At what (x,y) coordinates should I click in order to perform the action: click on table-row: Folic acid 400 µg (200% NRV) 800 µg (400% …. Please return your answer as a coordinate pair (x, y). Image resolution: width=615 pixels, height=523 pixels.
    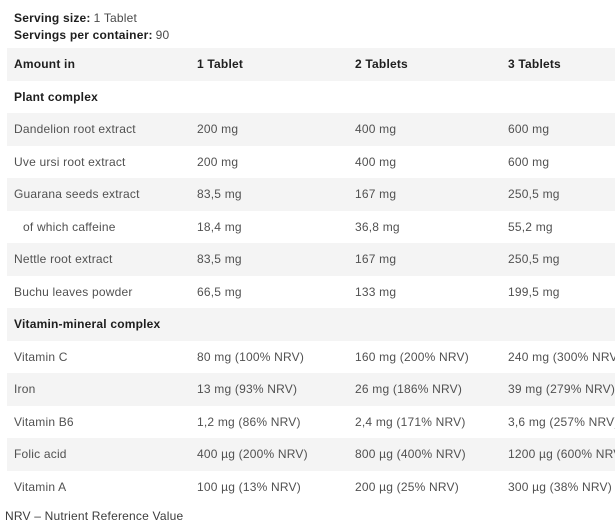
    Looking at the image, I should click on (311, 454).